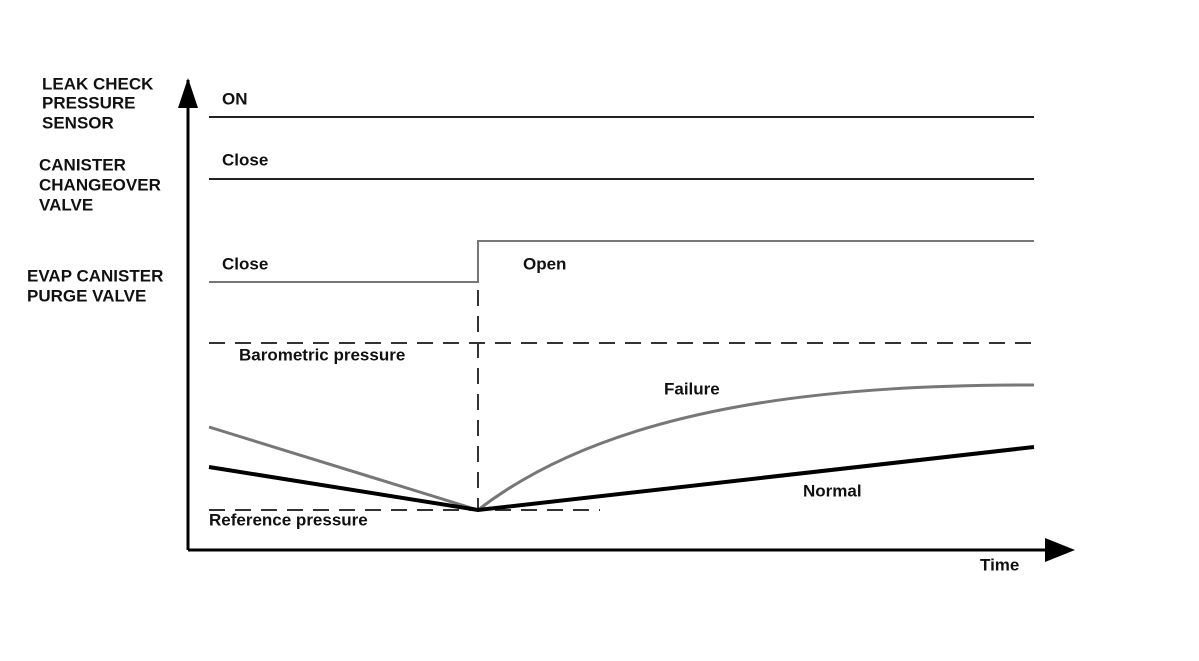  I want to click on signal-label: PRESSURE, so click(89, 102).